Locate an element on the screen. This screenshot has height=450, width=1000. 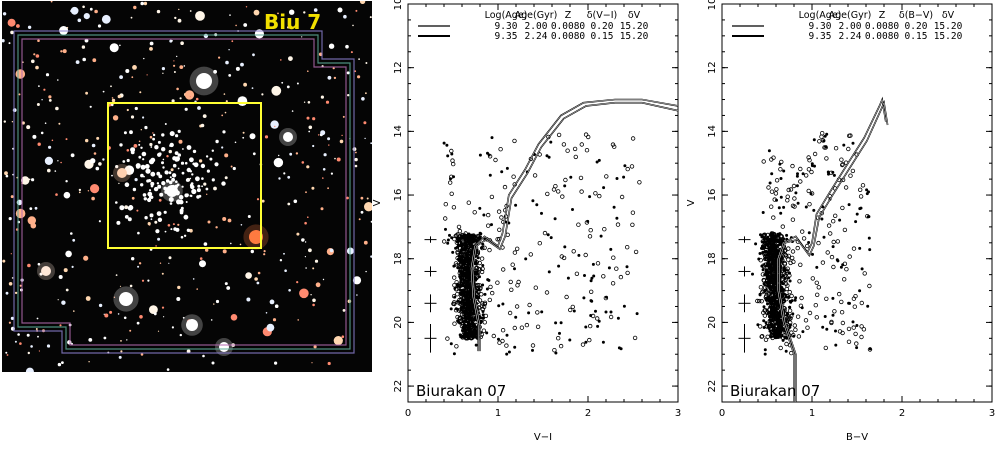
y-tick-label: 10 is located at coordinates (712, 5).